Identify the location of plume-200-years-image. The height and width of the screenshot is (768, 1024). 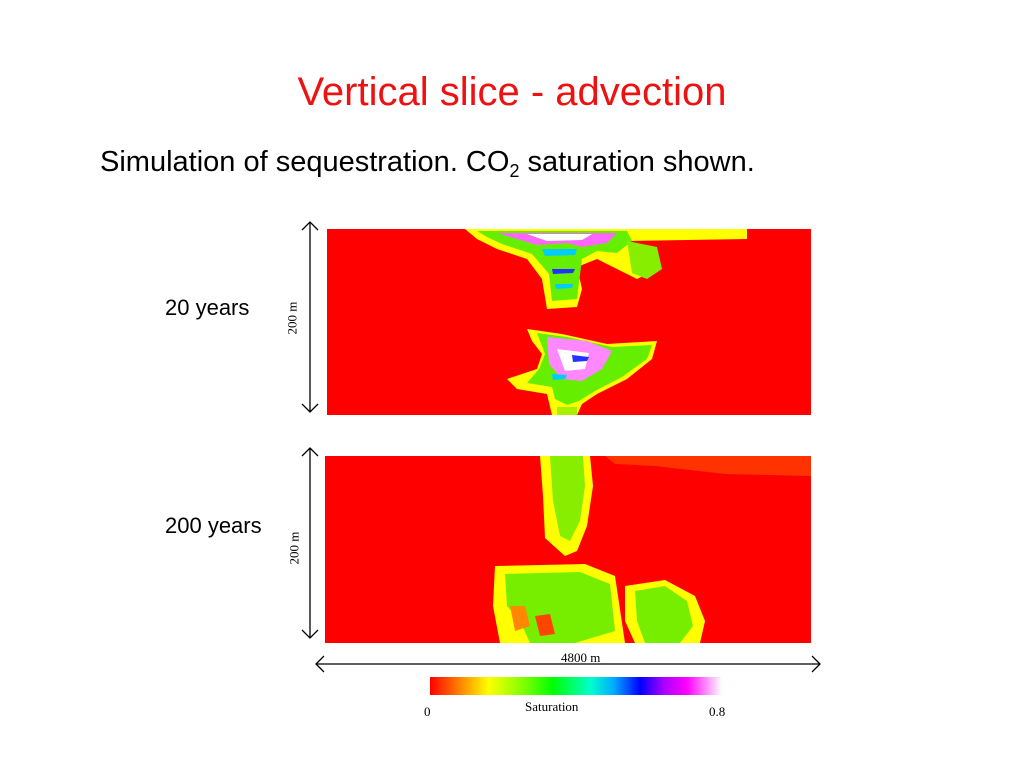
(652, 549).